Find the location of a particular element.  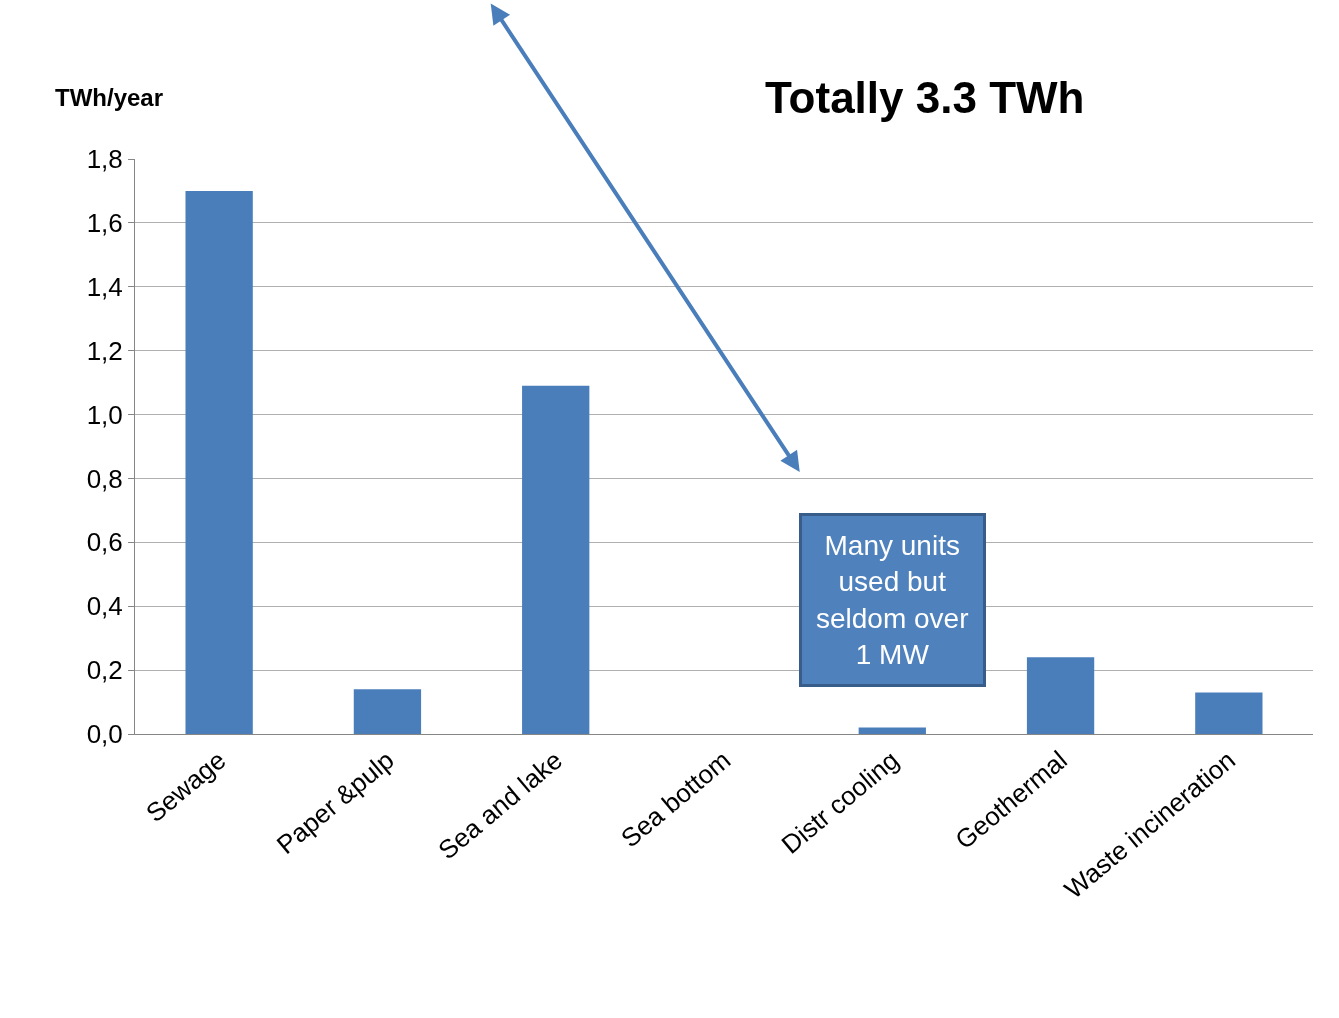

y-tick-label: 0,2 is located at coordinates (104, 670).